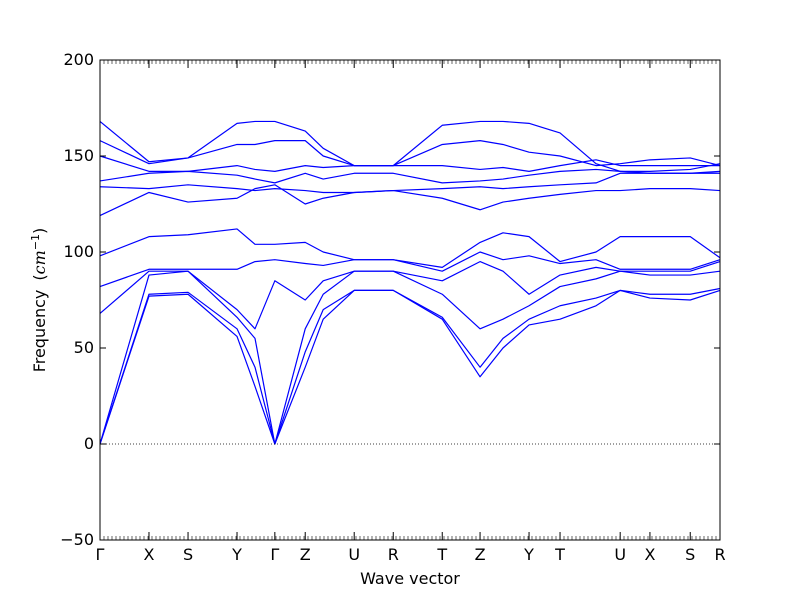 This screenshot has width=800, height=600. I want to click on y-tick-label: 150, so click(78, 155).